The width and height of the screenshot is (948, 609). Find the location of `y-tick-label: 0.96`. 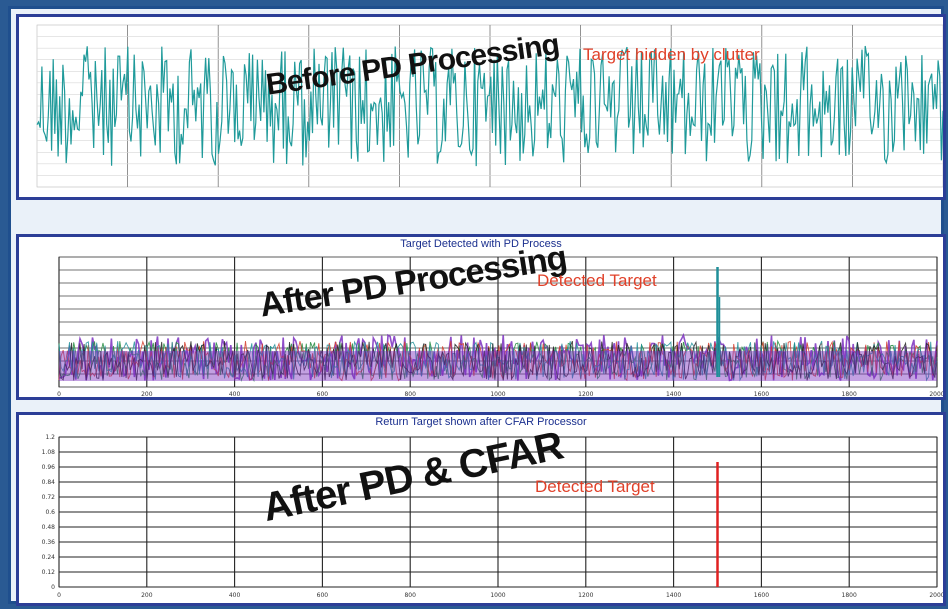

y-tick-label: 0.96 is located at coordinates (49, 467).